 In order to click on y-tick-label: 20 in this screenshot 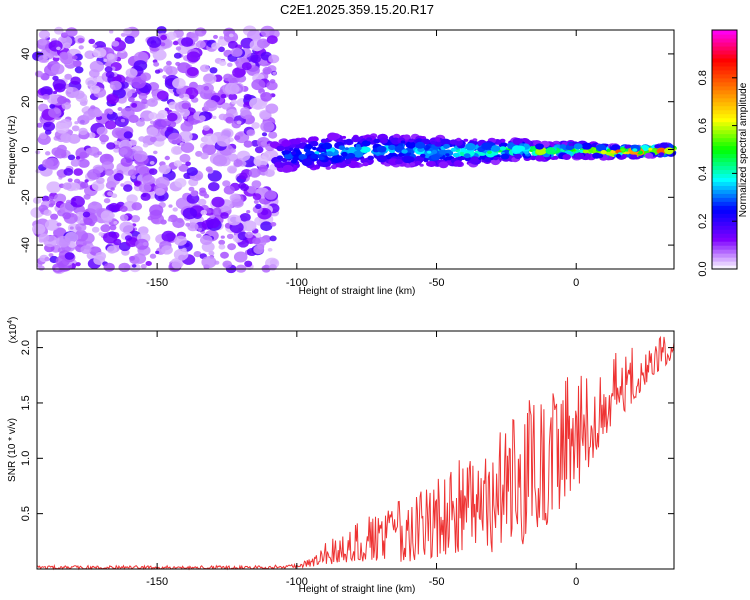, I will do `click(26, 102)`.